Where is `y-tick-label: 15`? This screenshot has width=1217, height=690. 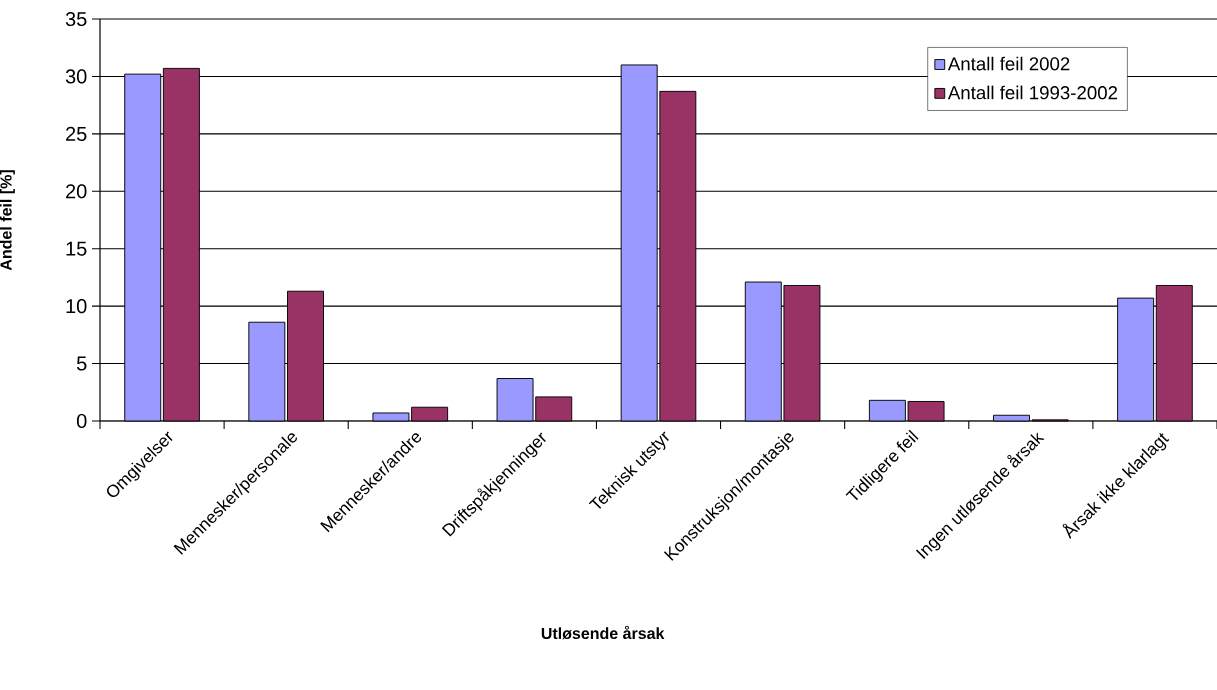 y-tick-label: 15 is located at coordinates (76, 248).